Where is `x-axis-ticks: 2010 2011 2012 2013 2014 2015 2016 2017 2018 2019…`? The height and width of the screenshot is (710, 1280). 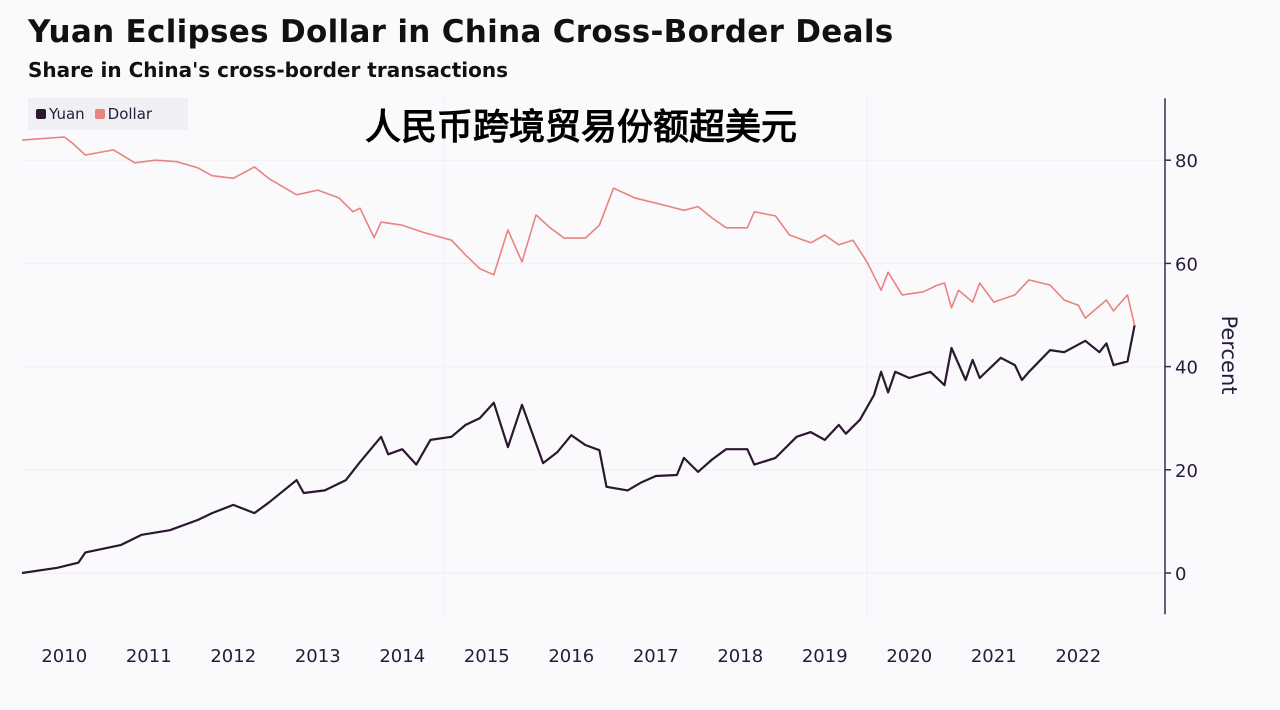
x-axis-ticks: 2010 2011 2012 2013 2014 2015 2016 2017 2018 2019… is located at coordinates (571, 656).